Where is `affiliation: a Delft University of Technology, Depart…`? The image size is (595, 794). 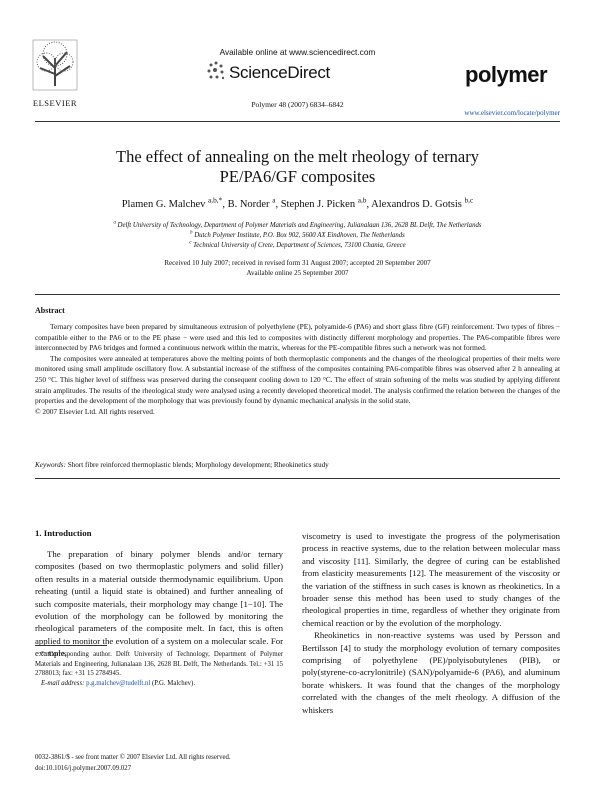 affiliation: a Delft University of Technology, Depart… is located at coordinates (297, 226).